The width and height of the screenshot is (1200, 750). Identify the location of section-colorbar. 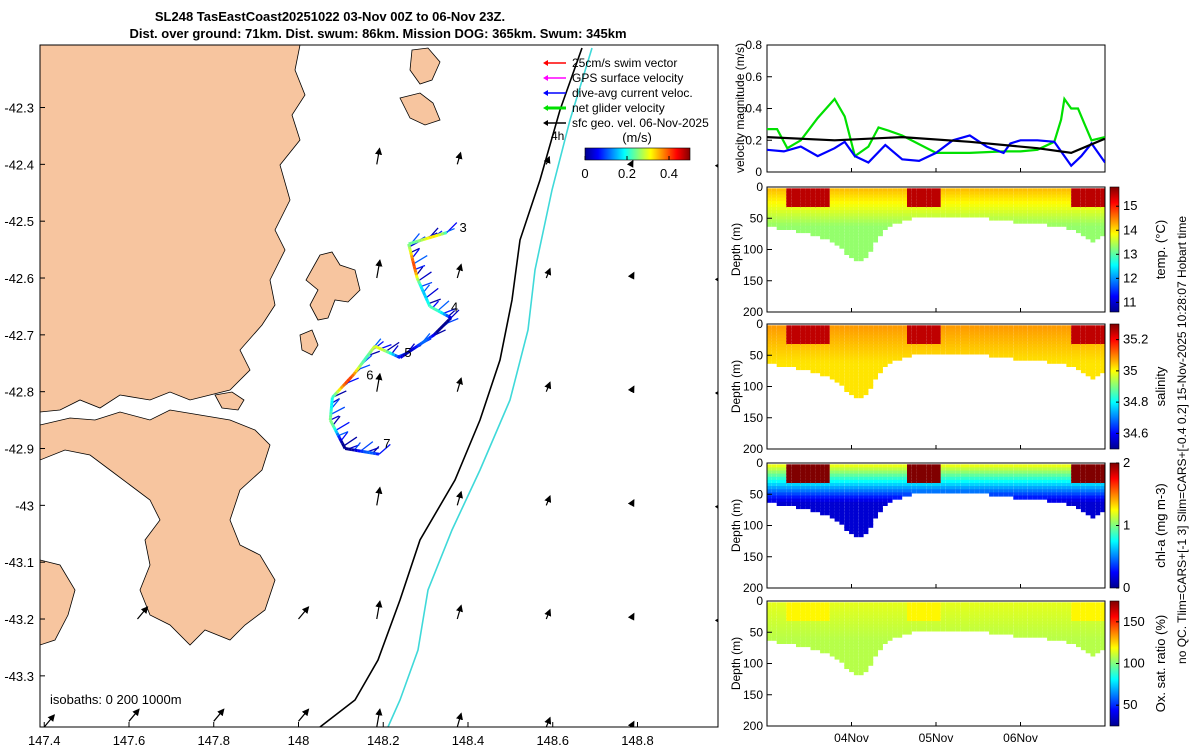
(1114, 249).